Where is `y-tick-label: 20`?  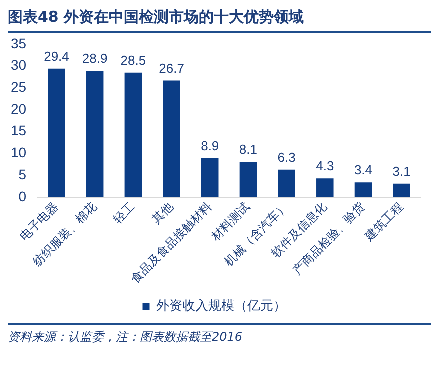
y-tick-label: 20 is located at coordinates (18, 108).